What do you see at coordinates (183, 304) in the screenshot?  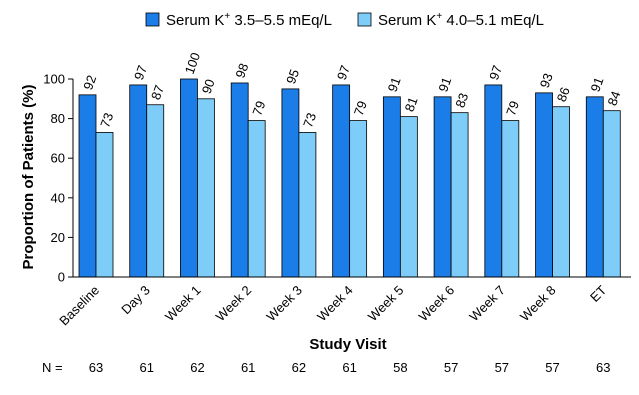 I see `x-tick-label: Week 1` at bounding box center [183, 304].